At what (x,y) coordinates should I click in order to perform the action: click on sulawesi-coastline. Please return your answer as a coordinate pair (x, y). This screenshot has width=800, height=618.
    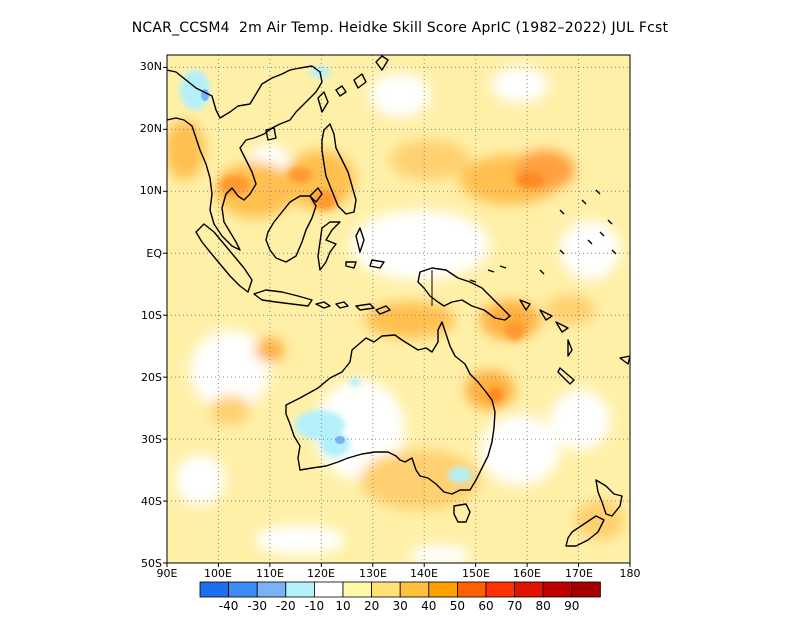
    Looking at the image, I should click on (329, 246).